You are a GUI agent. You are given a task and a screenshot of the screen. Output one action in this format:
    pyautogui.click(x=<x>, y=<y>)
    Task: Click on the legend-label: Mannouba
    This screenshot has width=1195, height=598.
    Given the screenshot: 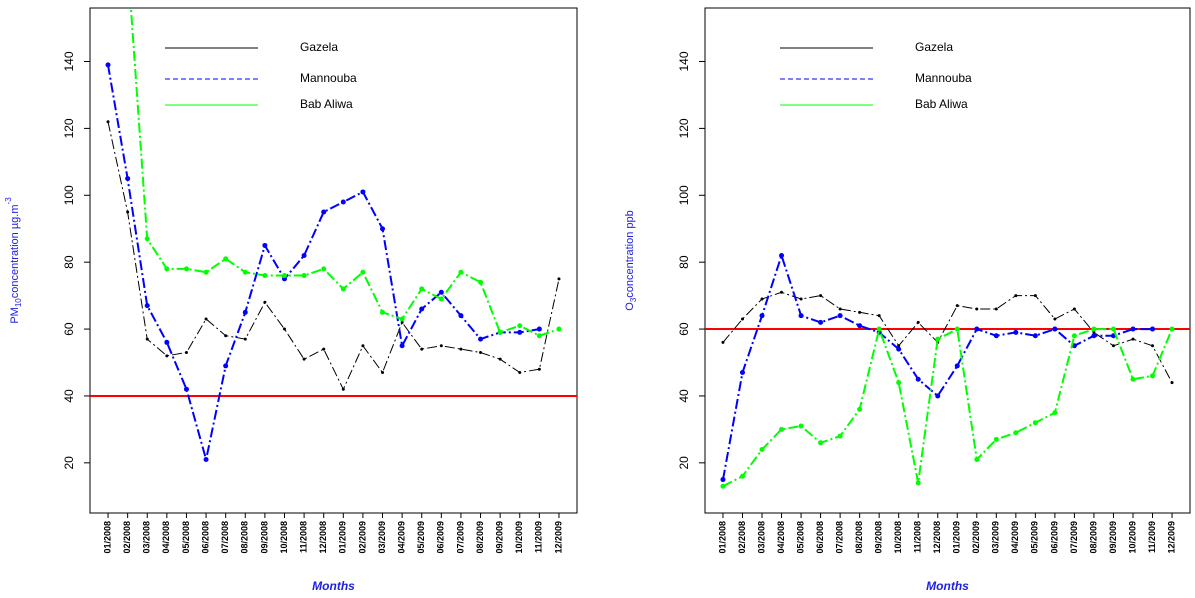 What is the action you would take?
    pyautogui.click(x=943, y=78)
    